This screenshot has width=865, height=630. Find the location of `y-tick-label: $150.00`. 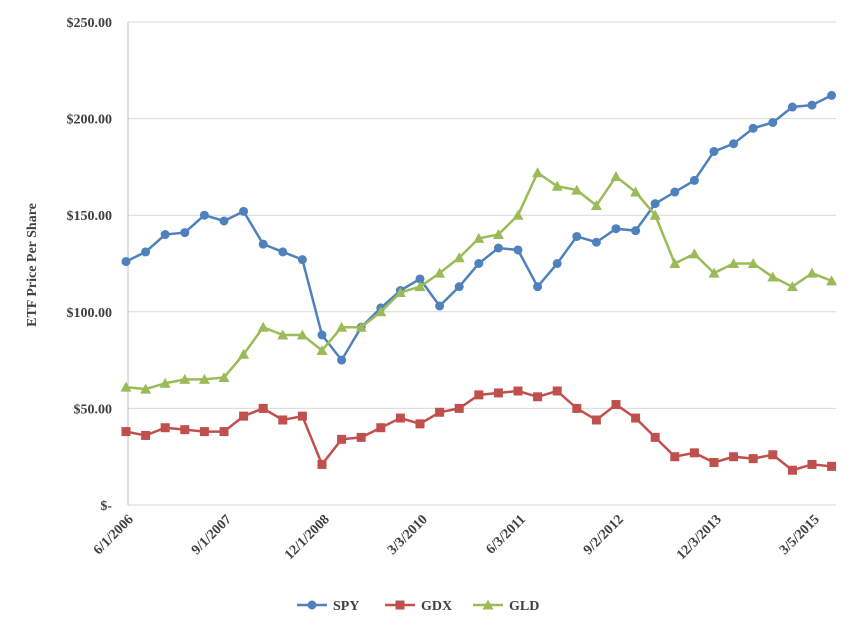

y-tick-label: $150.00 is located at coordinates (90, 216).